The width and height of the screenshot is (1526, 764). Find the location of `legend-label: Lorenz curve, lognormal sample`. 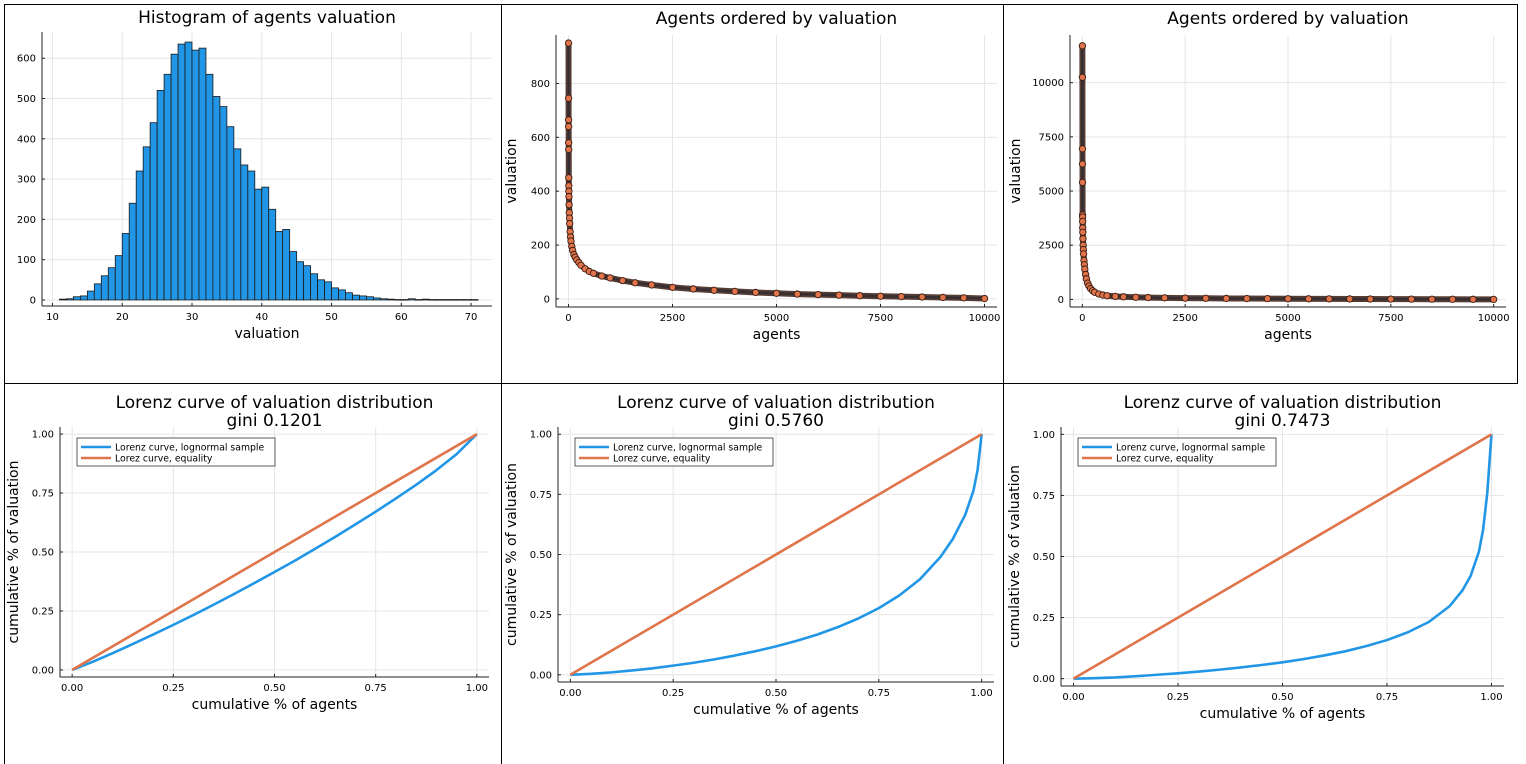

legend-label: Lorenz curve, lognormal sample is located at coordinates (190, 448).